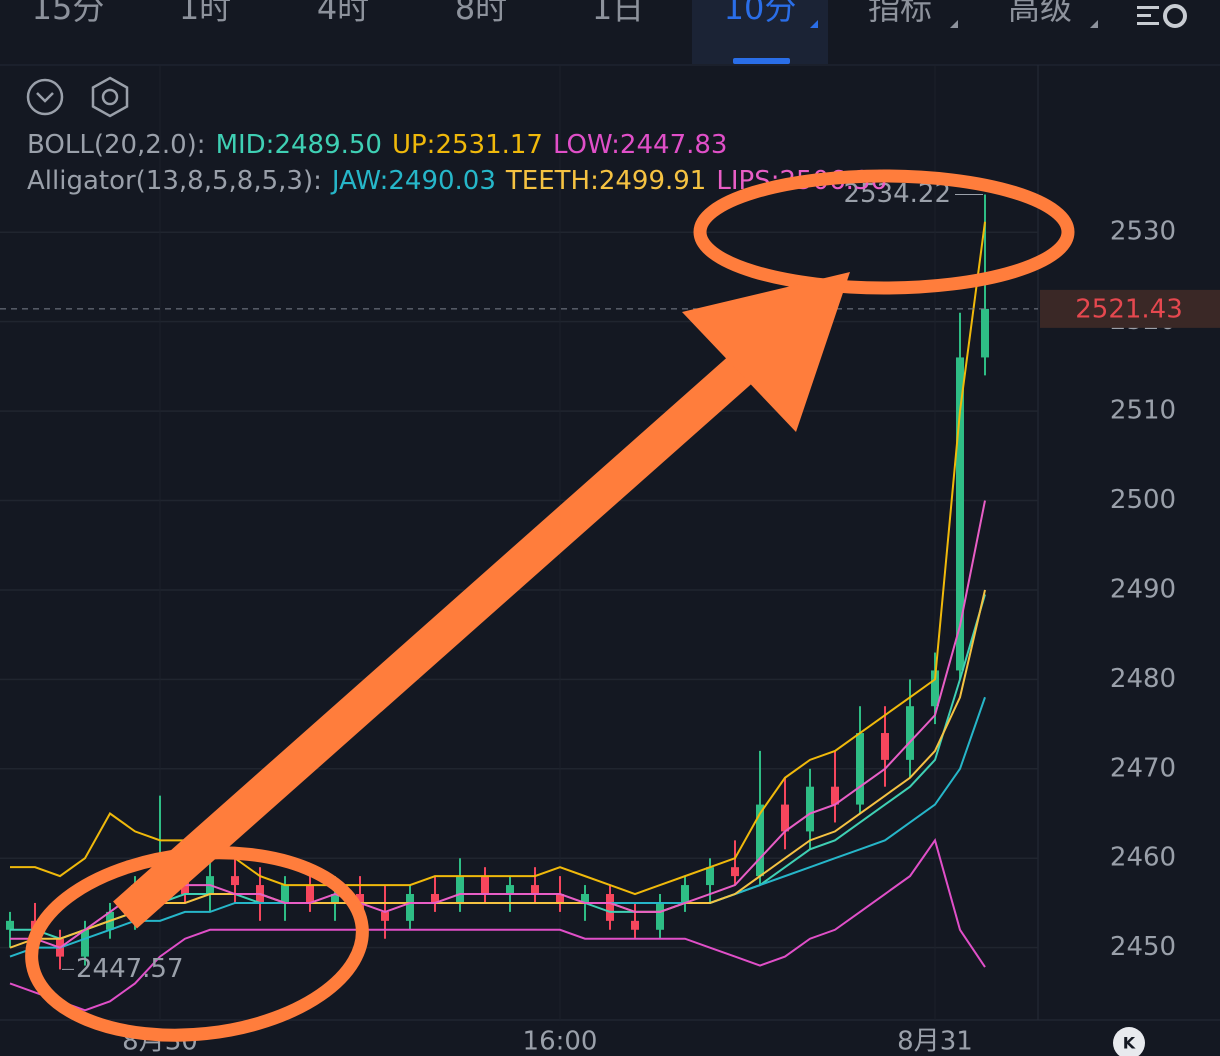 The height and width of the screenshot is (1056, 1220). What do you see at coordinates (1143, 768) in the screenshot?
I see `y-tick-label: 2470` at bounding box center [1143, 768].